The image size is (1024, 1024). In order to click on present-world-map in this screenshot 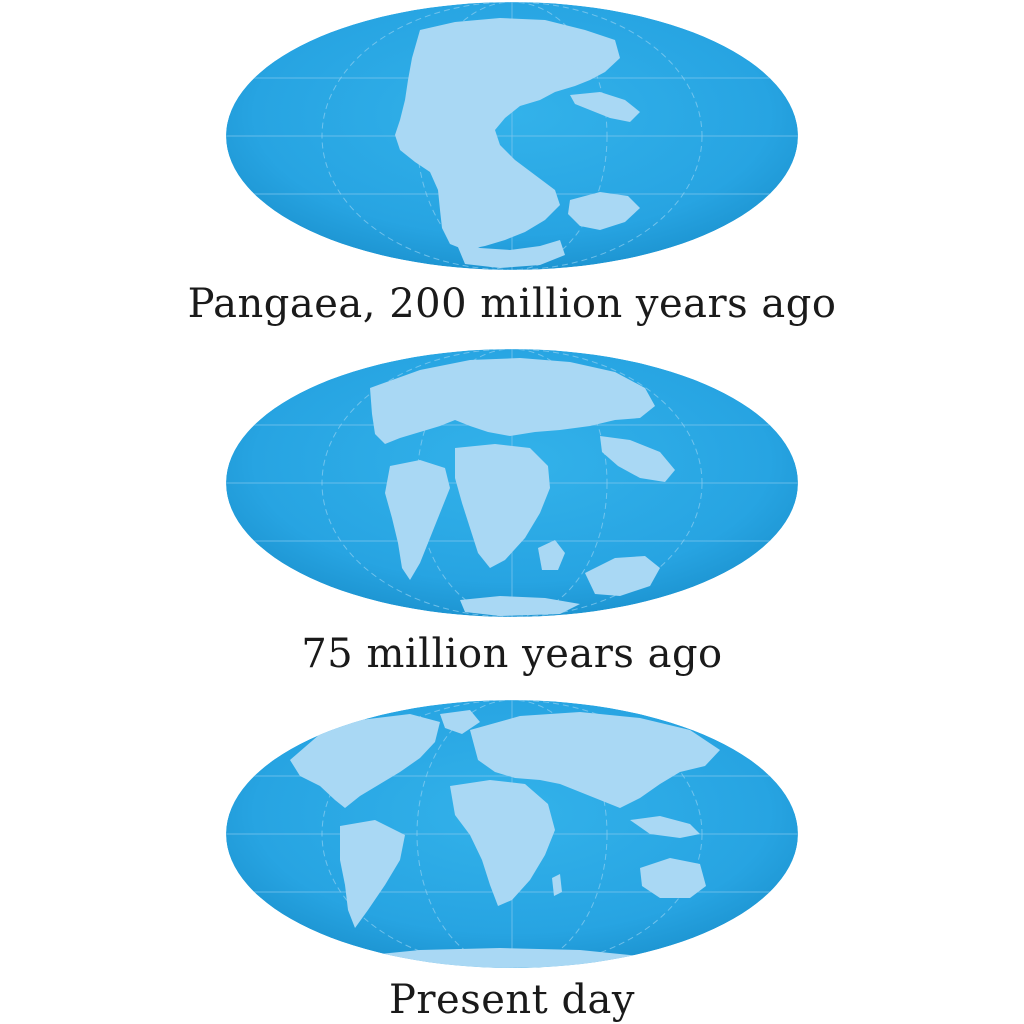, I will do `click(512, 834)`.